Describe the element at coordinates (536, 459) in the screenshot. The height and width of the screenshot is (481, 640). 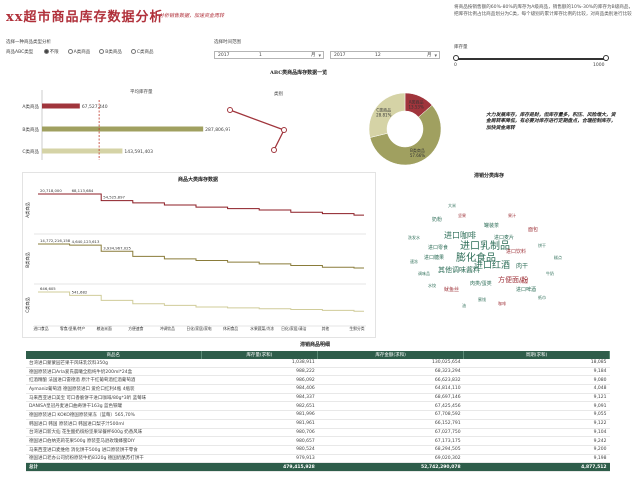
I see `table-cell: 9,198` at that location.